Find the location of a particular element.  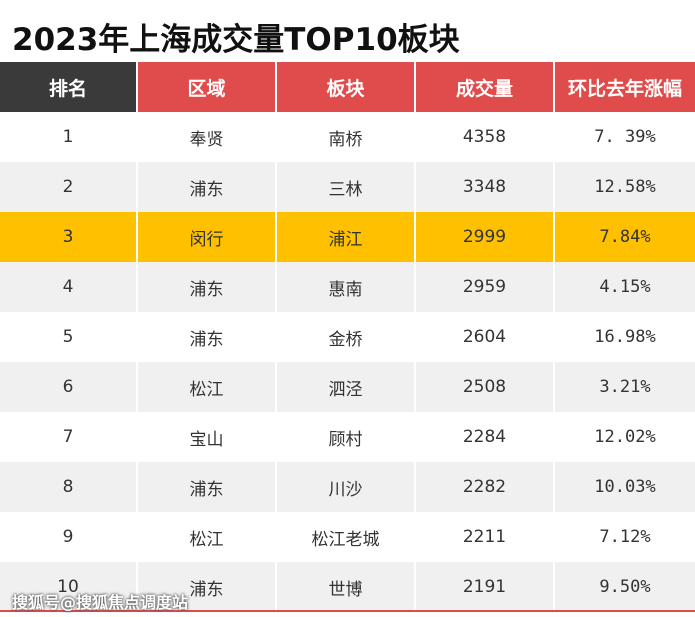

cell-growth: 10.03% is located at coordinates (625, 487).